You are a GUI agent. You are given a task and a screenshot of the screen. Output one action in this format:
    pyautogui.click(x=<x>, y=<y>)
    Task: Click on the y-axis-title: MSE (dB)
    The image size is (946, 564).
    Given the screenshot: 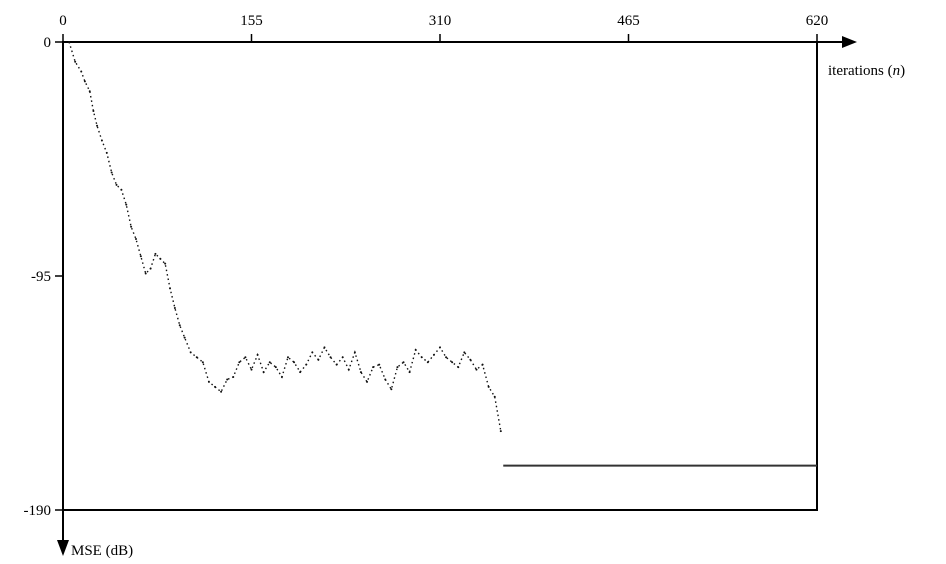 What is the action you would take?
    pyautogui.click(x=102, y=551)
    